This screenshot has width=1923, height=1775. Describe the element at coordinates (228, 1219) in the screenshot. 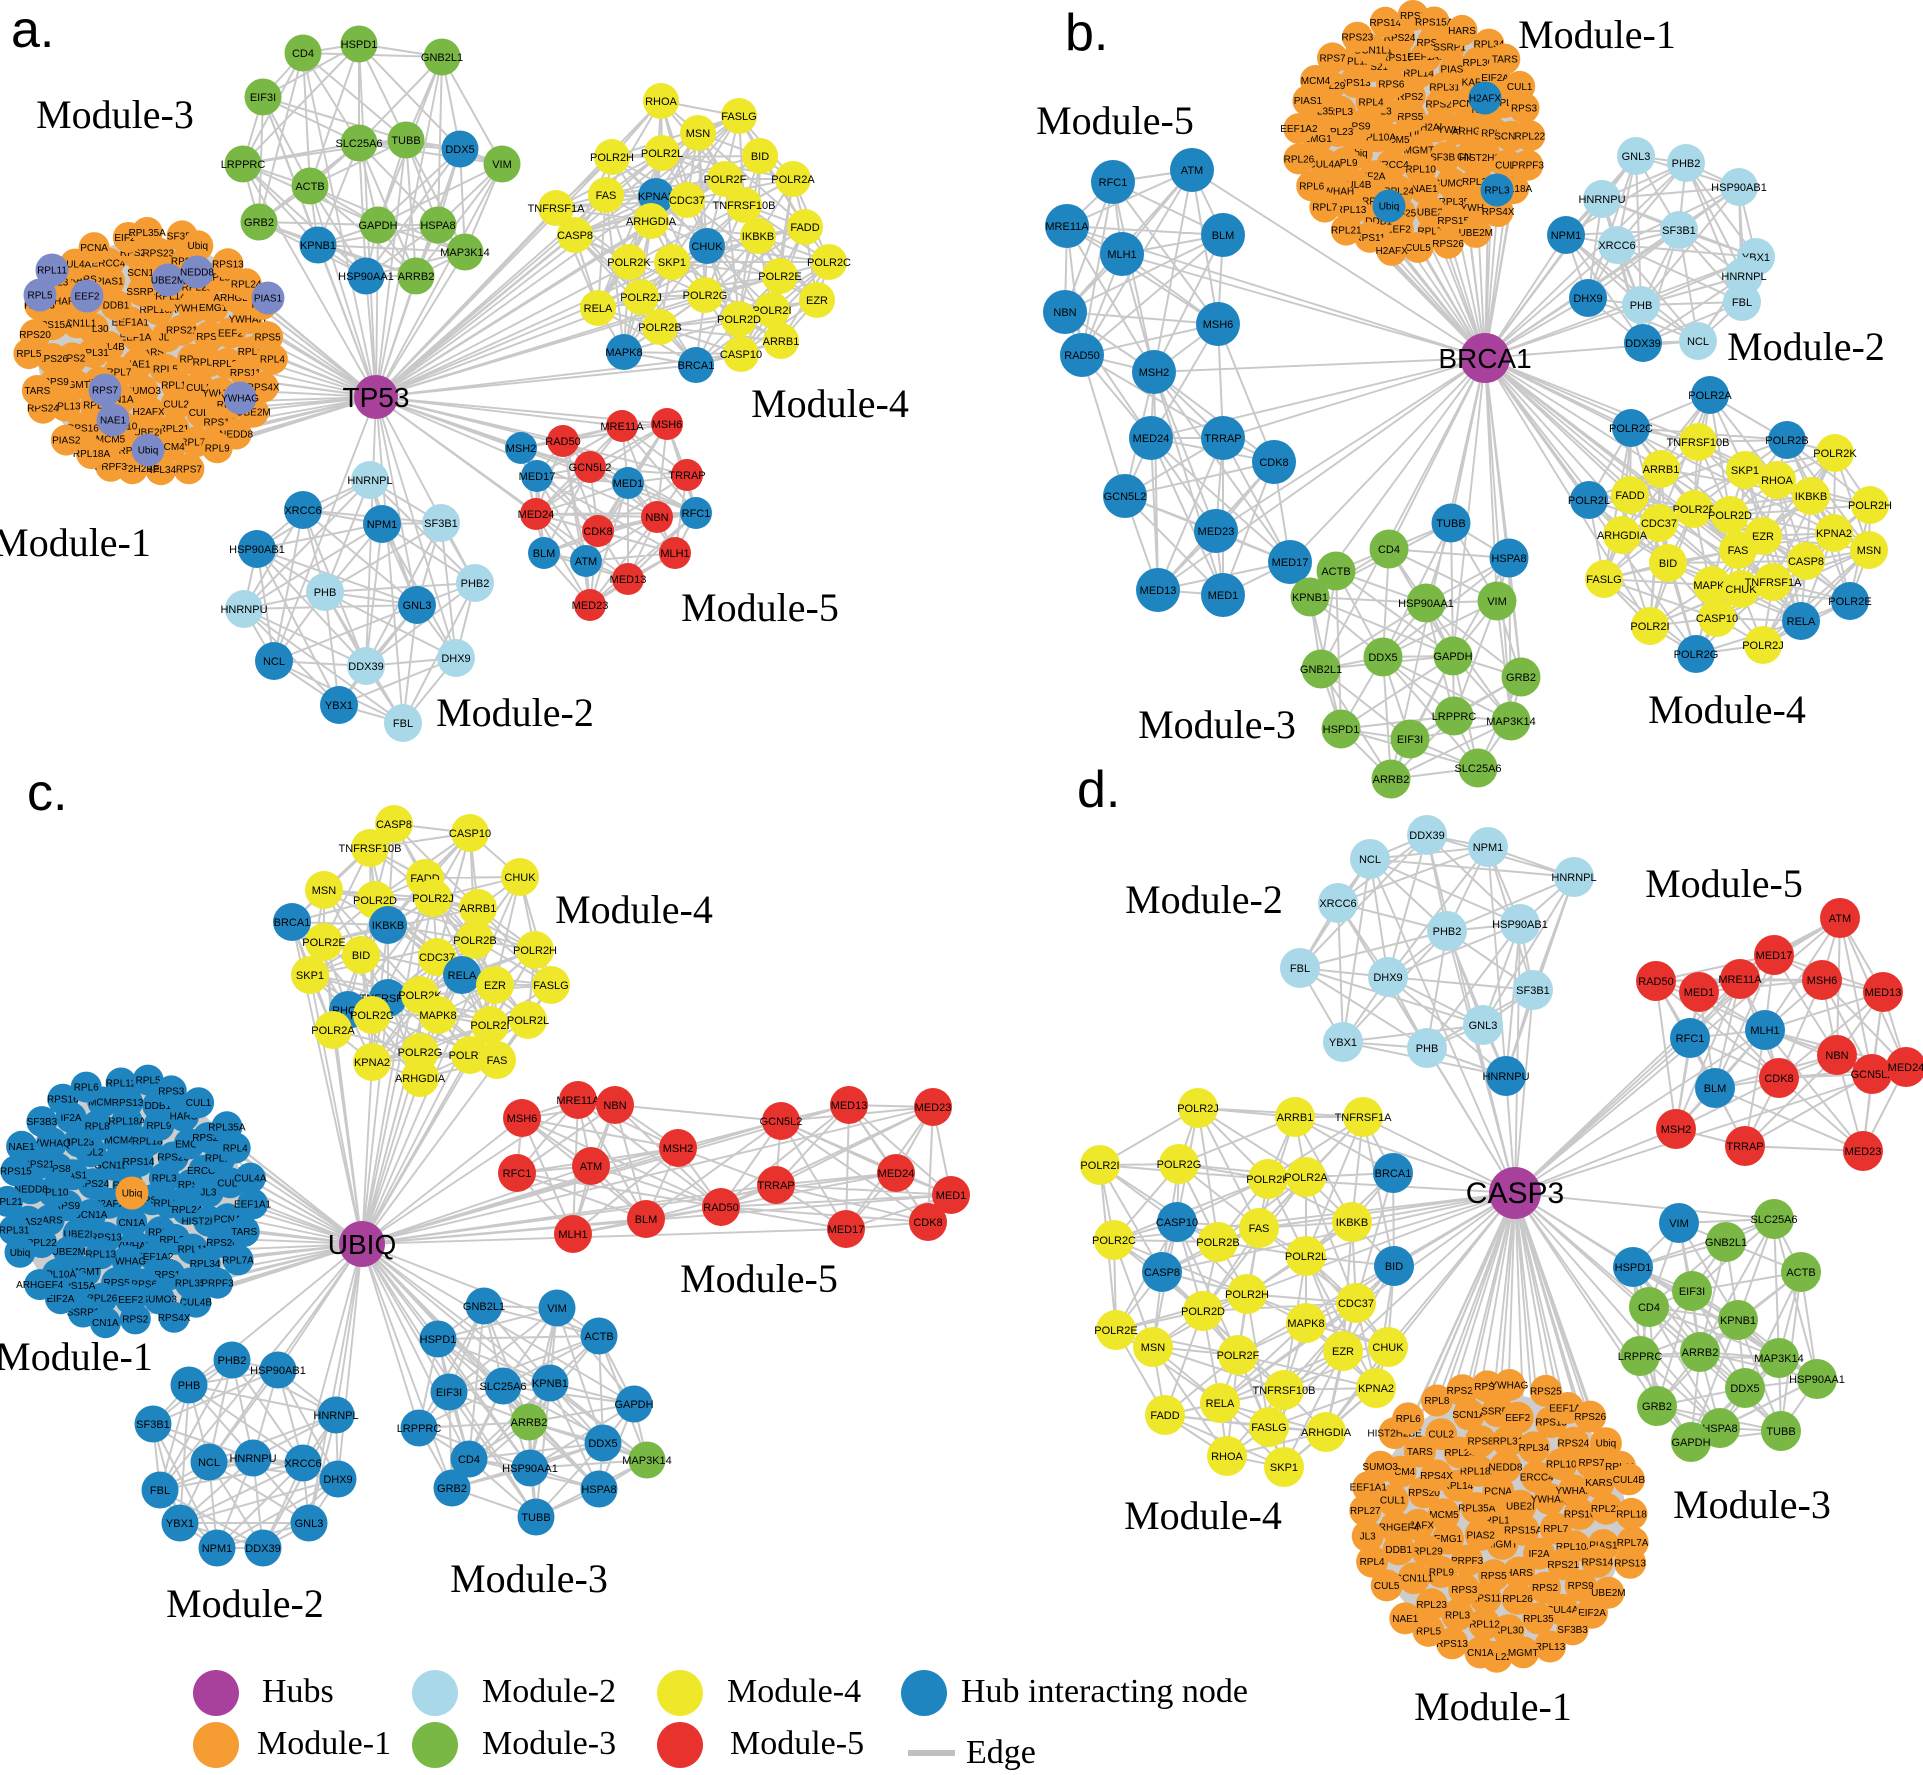

I see `svg-text: PCNA` at that location.